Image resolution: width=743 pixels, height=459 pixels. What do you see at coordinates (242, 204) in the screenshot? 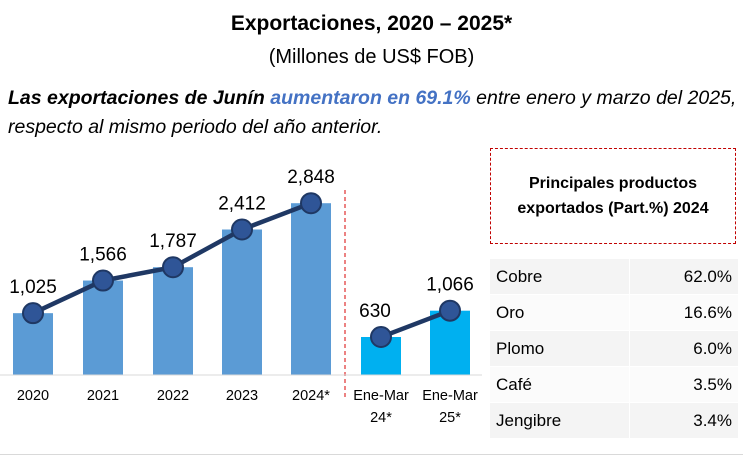
I see `data-label: 2,412` at bounding box center [242, 204].